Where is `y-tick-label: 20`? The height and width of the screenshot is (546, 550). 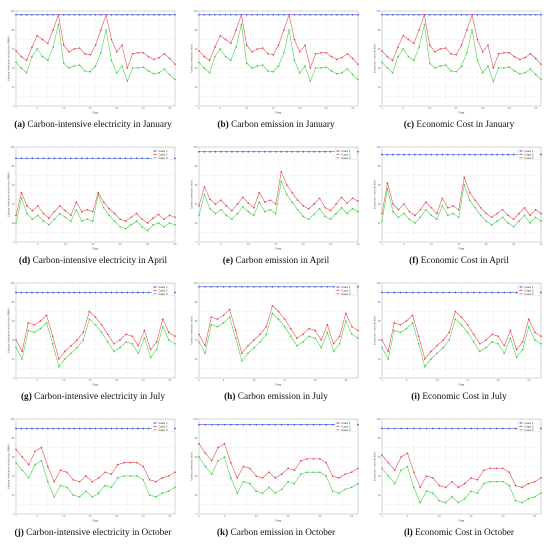
y-tick-label: 20 is located at coordinates (380, 223).